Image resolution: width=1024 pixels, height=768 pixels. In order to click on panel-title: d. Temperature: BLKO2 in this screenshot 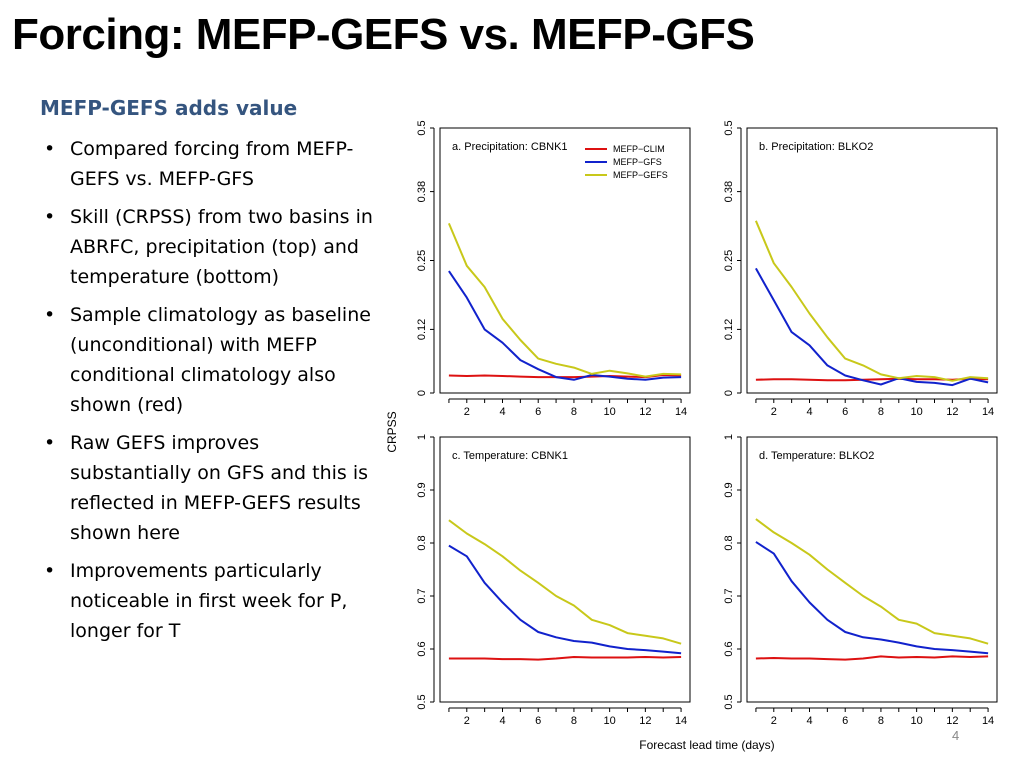, I will do `click(816, 456)`.